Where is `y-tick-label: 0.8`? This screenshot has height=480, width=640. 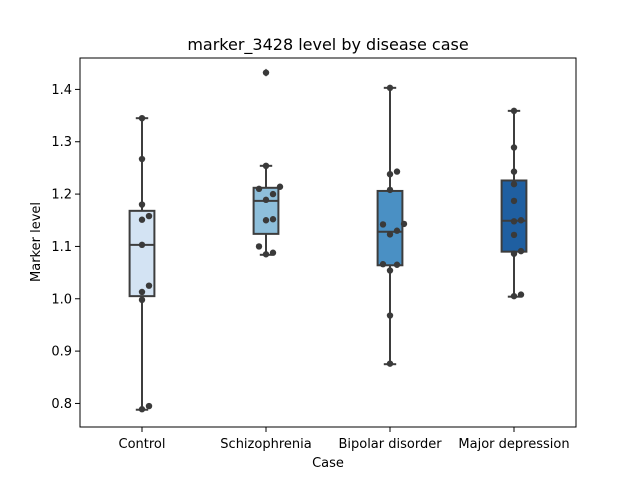 y-tick-label: 0.8 is located at coordinates (61, 404).